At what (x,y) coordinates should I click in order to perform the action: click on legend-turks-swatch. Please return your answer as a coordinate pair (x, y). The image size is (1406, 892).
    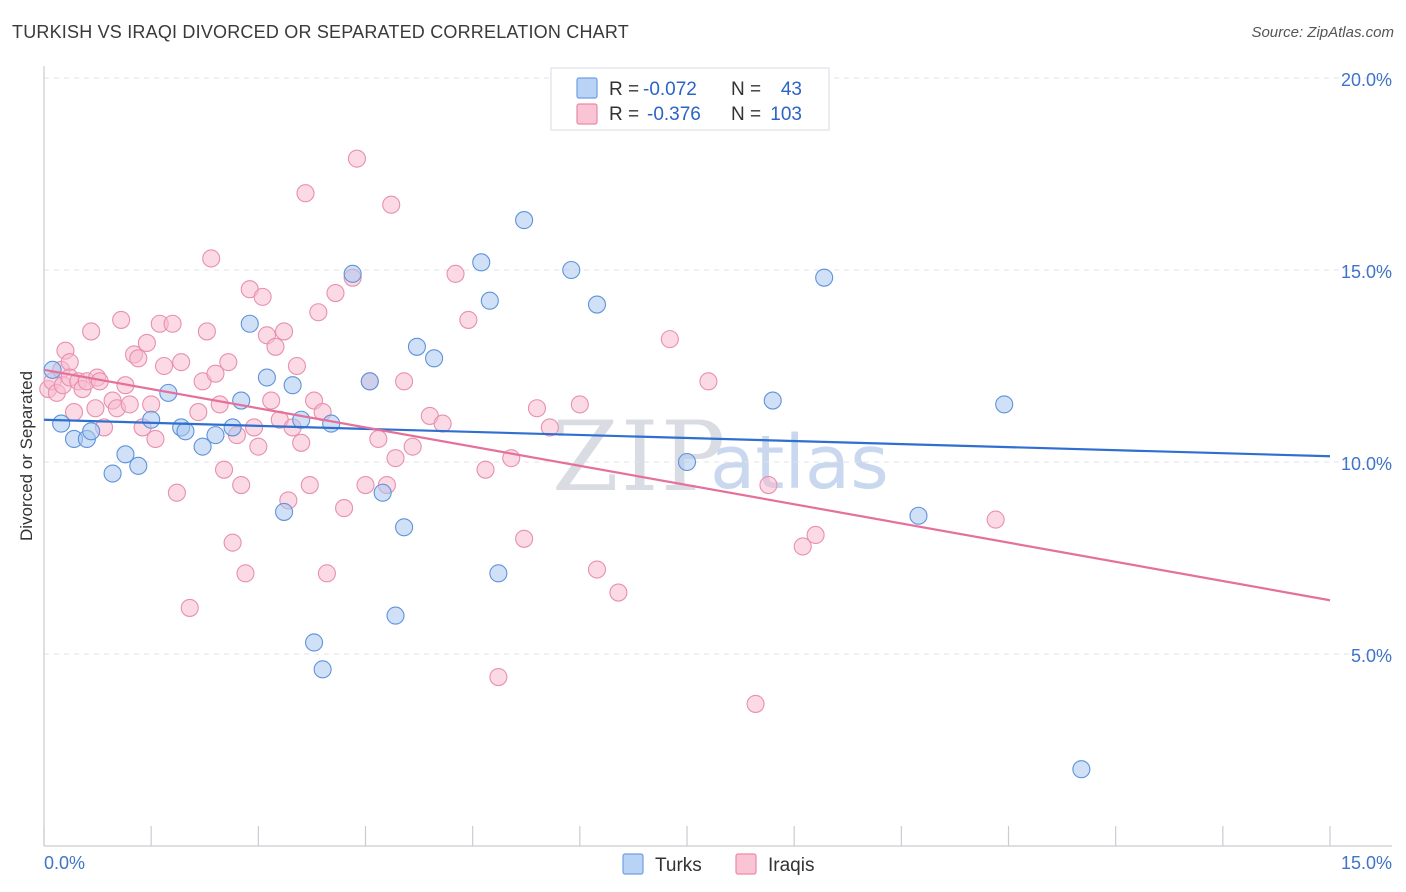
    Looking at the image, I should click on (587, 88).